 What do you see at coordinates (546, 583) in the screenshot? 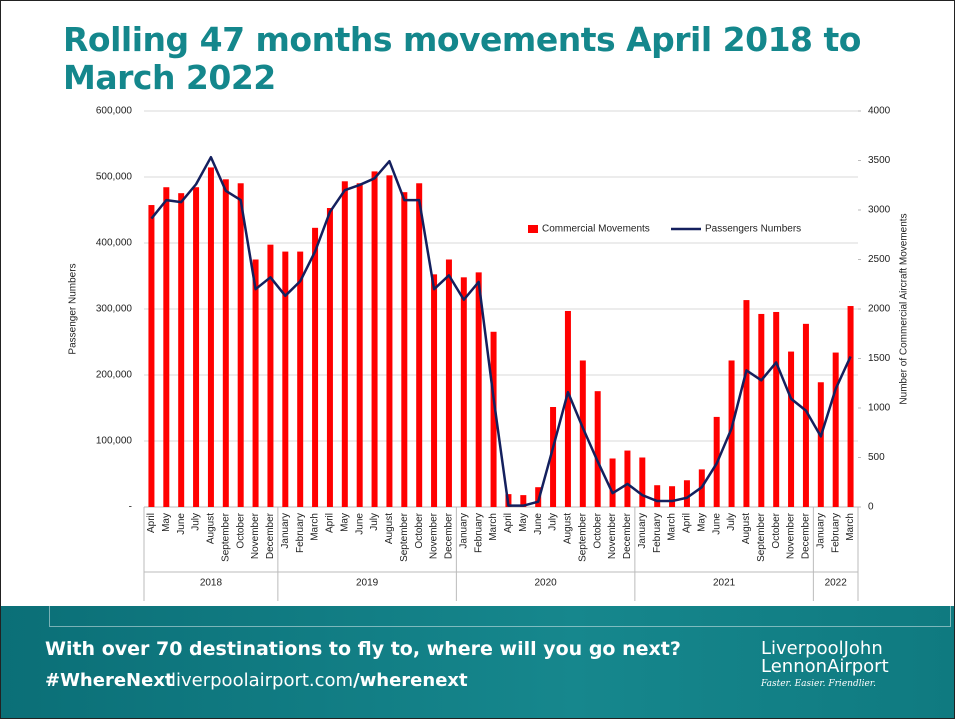
I see `x-group-label: 2020` at bounding box center [546, 583].